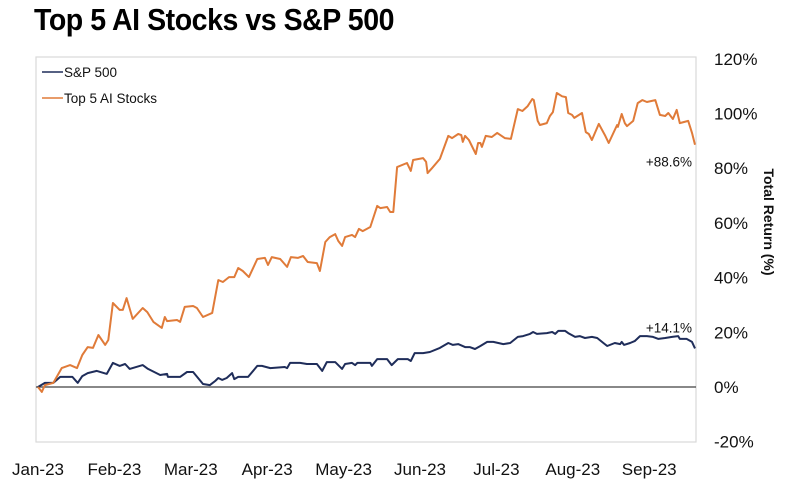 This screenshot has height=494, width=800. What do you see at coordinates (214, 19) in the screenshot?
I see `chart-title: Top 5 AI Stocks vs S&P 500` at bounding box center [214, 19].